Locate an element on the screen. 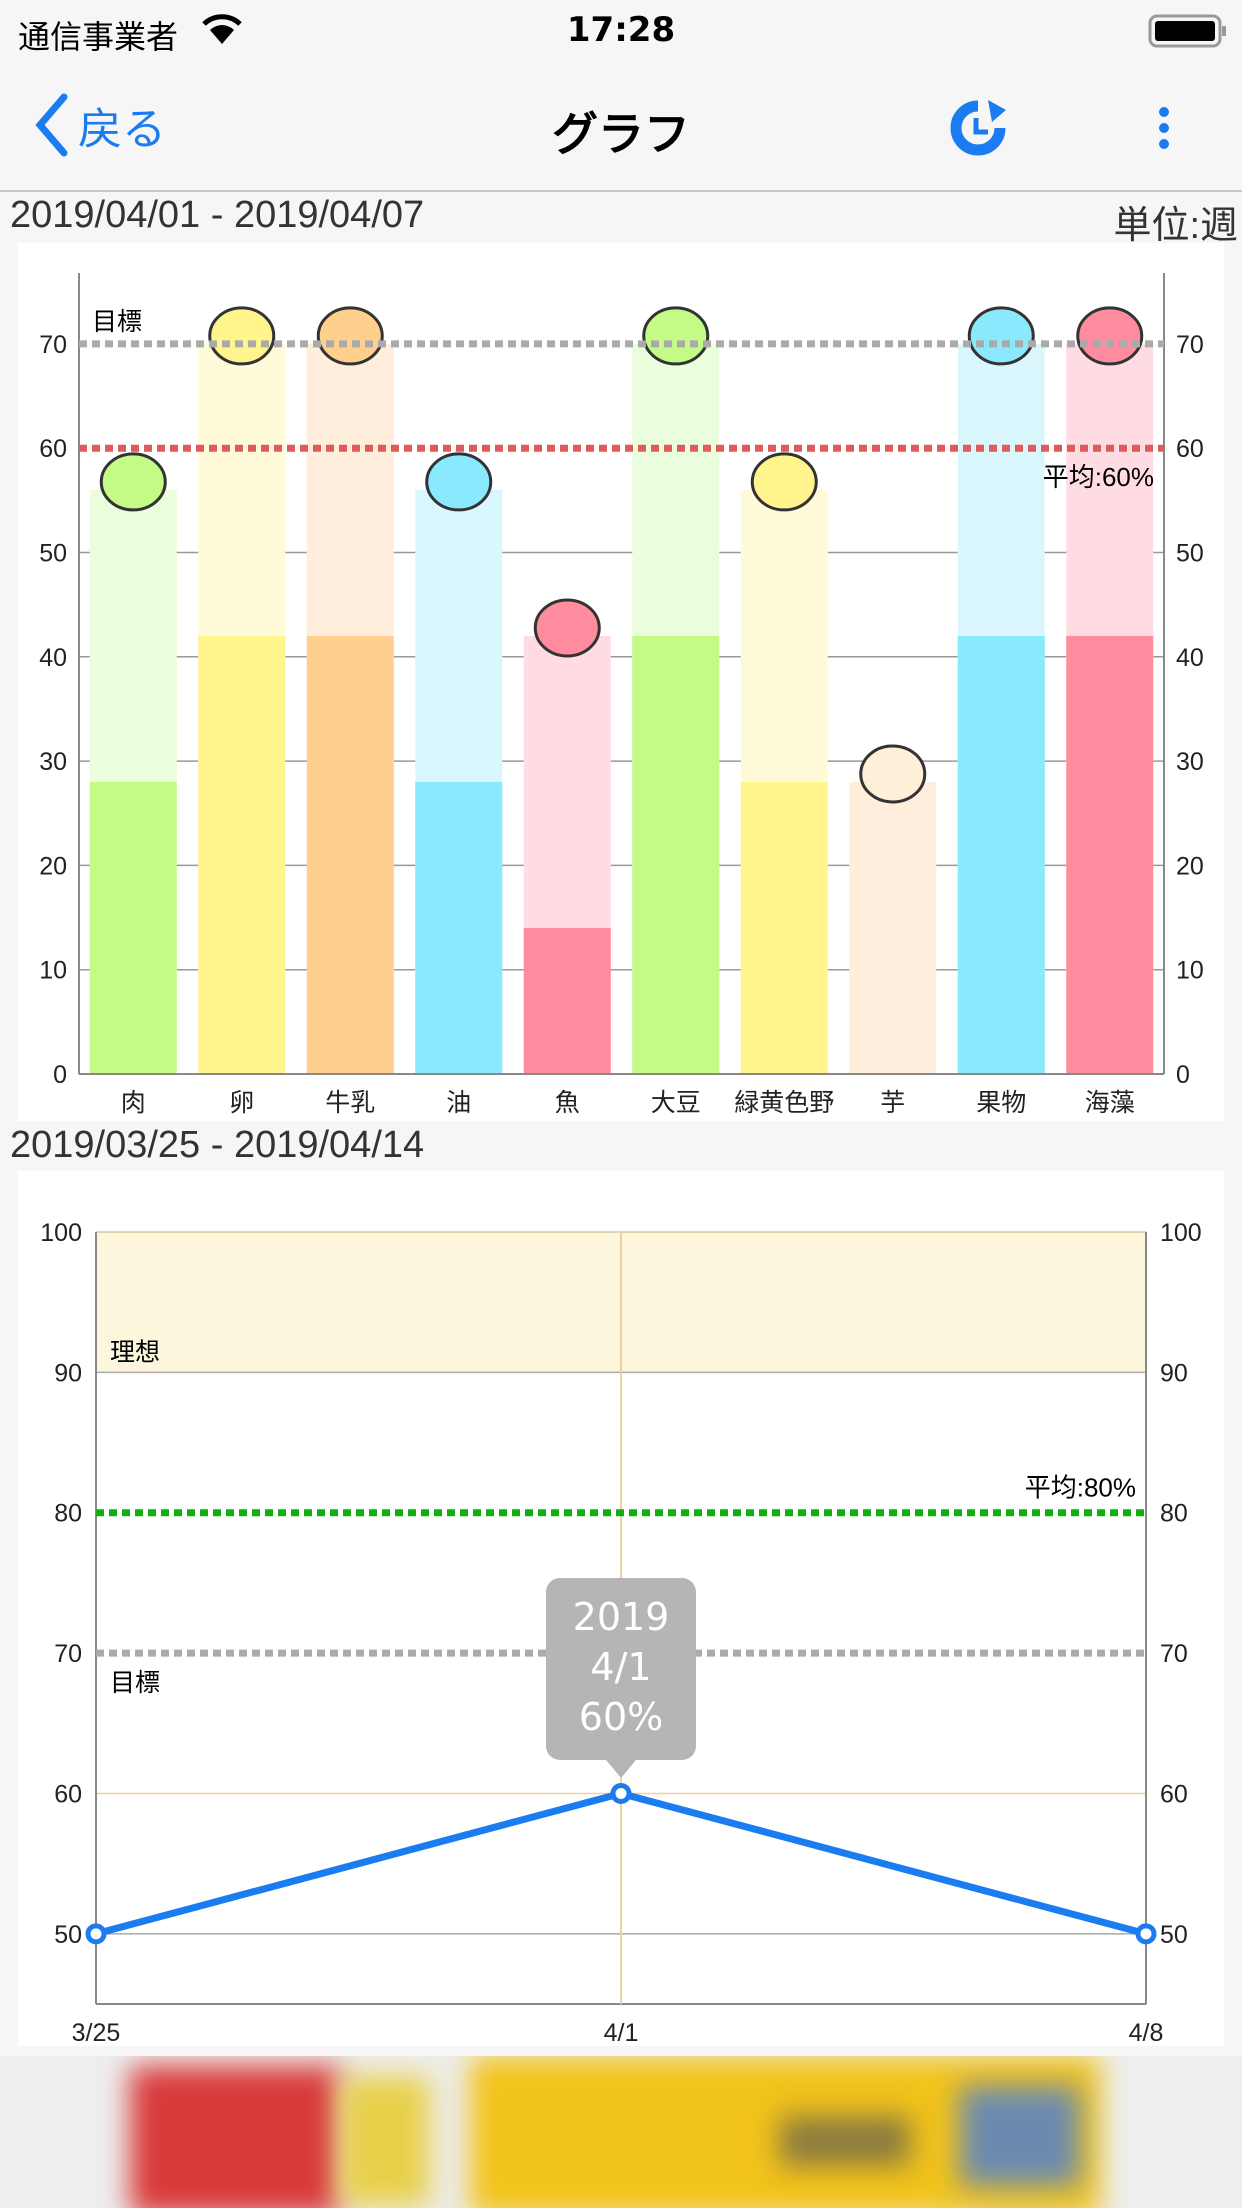 The height and width of the screenshot is (2208, 1242). unit-selector: 単位:週 is located at coordinates (1175, 226).